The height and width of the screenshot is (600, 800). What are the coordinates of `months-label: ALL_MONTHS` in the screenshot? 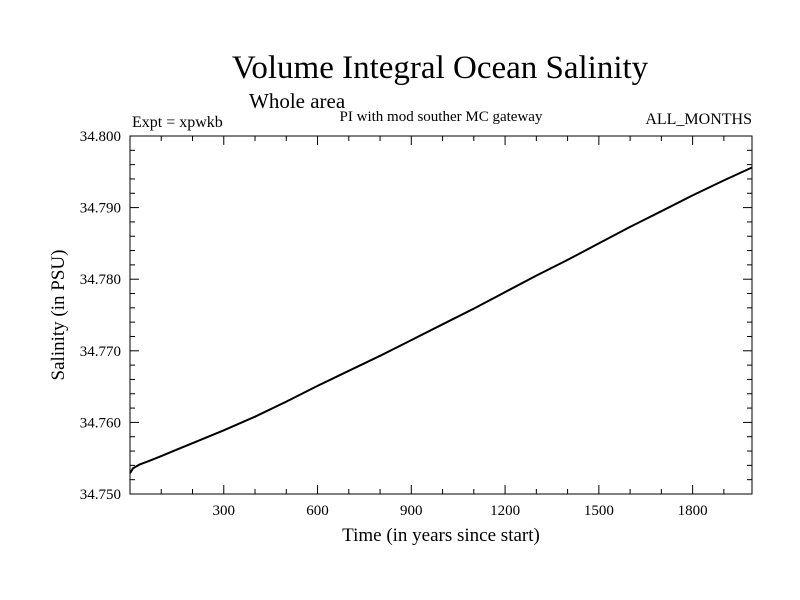 It's located at (698, 119).